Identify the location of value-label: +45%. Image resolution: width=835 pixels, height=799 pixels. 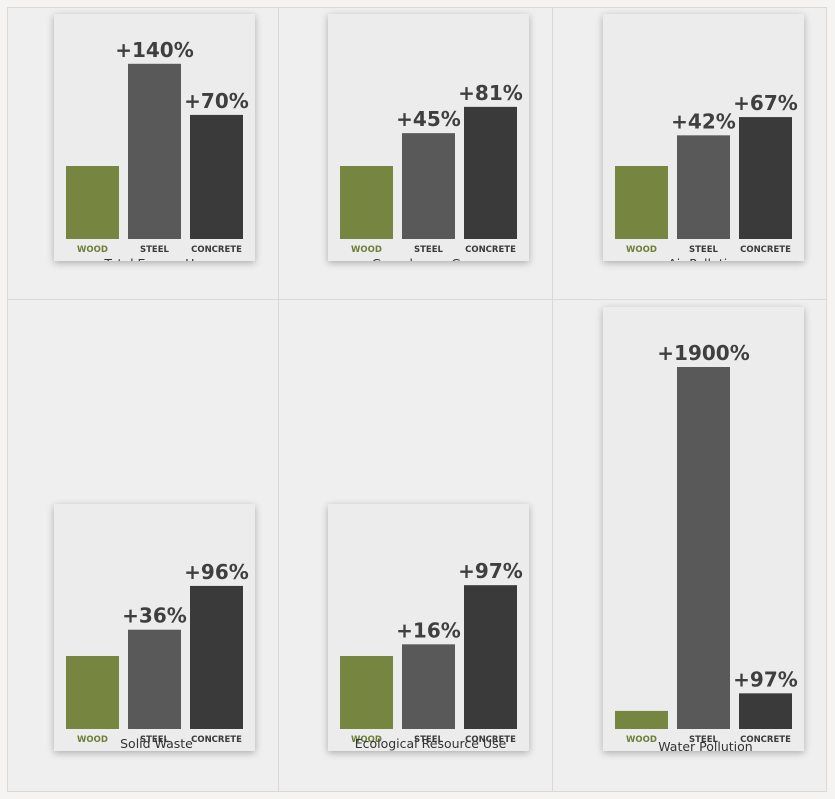
(428, 119).